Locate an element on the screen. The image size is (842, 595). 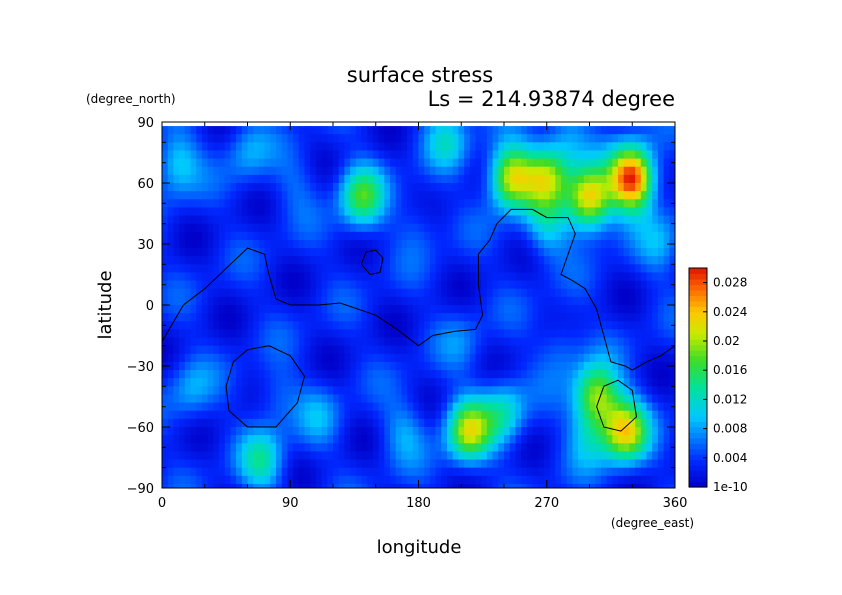
y-tick-label: 30 is located at coordinates (145, 245).